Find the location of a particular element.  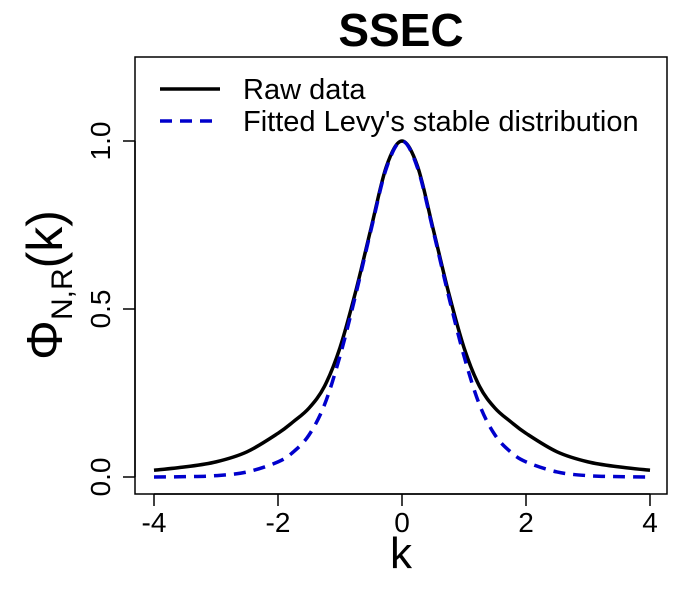

x-tick-label: -4 is located at coordinates (154, 522).